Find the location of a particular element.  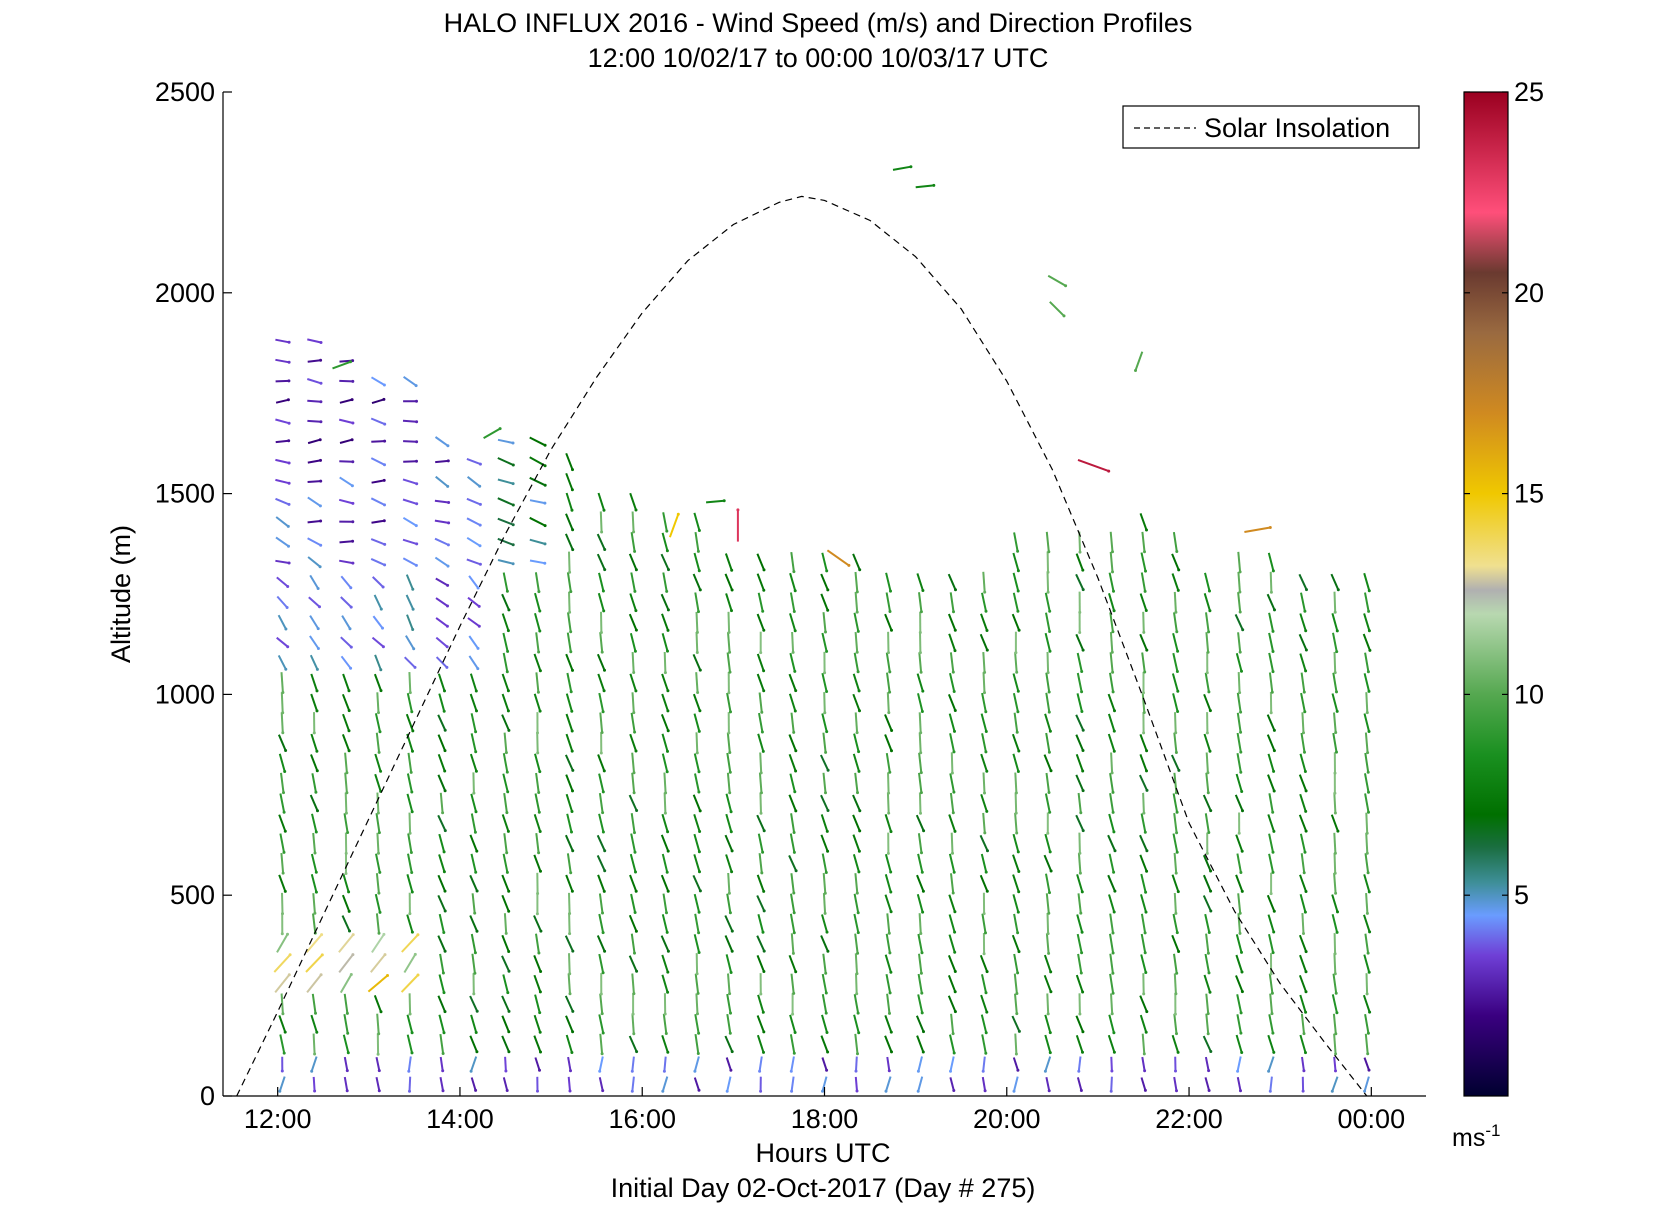

chart-subtitle: 12:00 10/02/17 to 00:00 10/03/17 UTC is located at coordinates (818, 58).